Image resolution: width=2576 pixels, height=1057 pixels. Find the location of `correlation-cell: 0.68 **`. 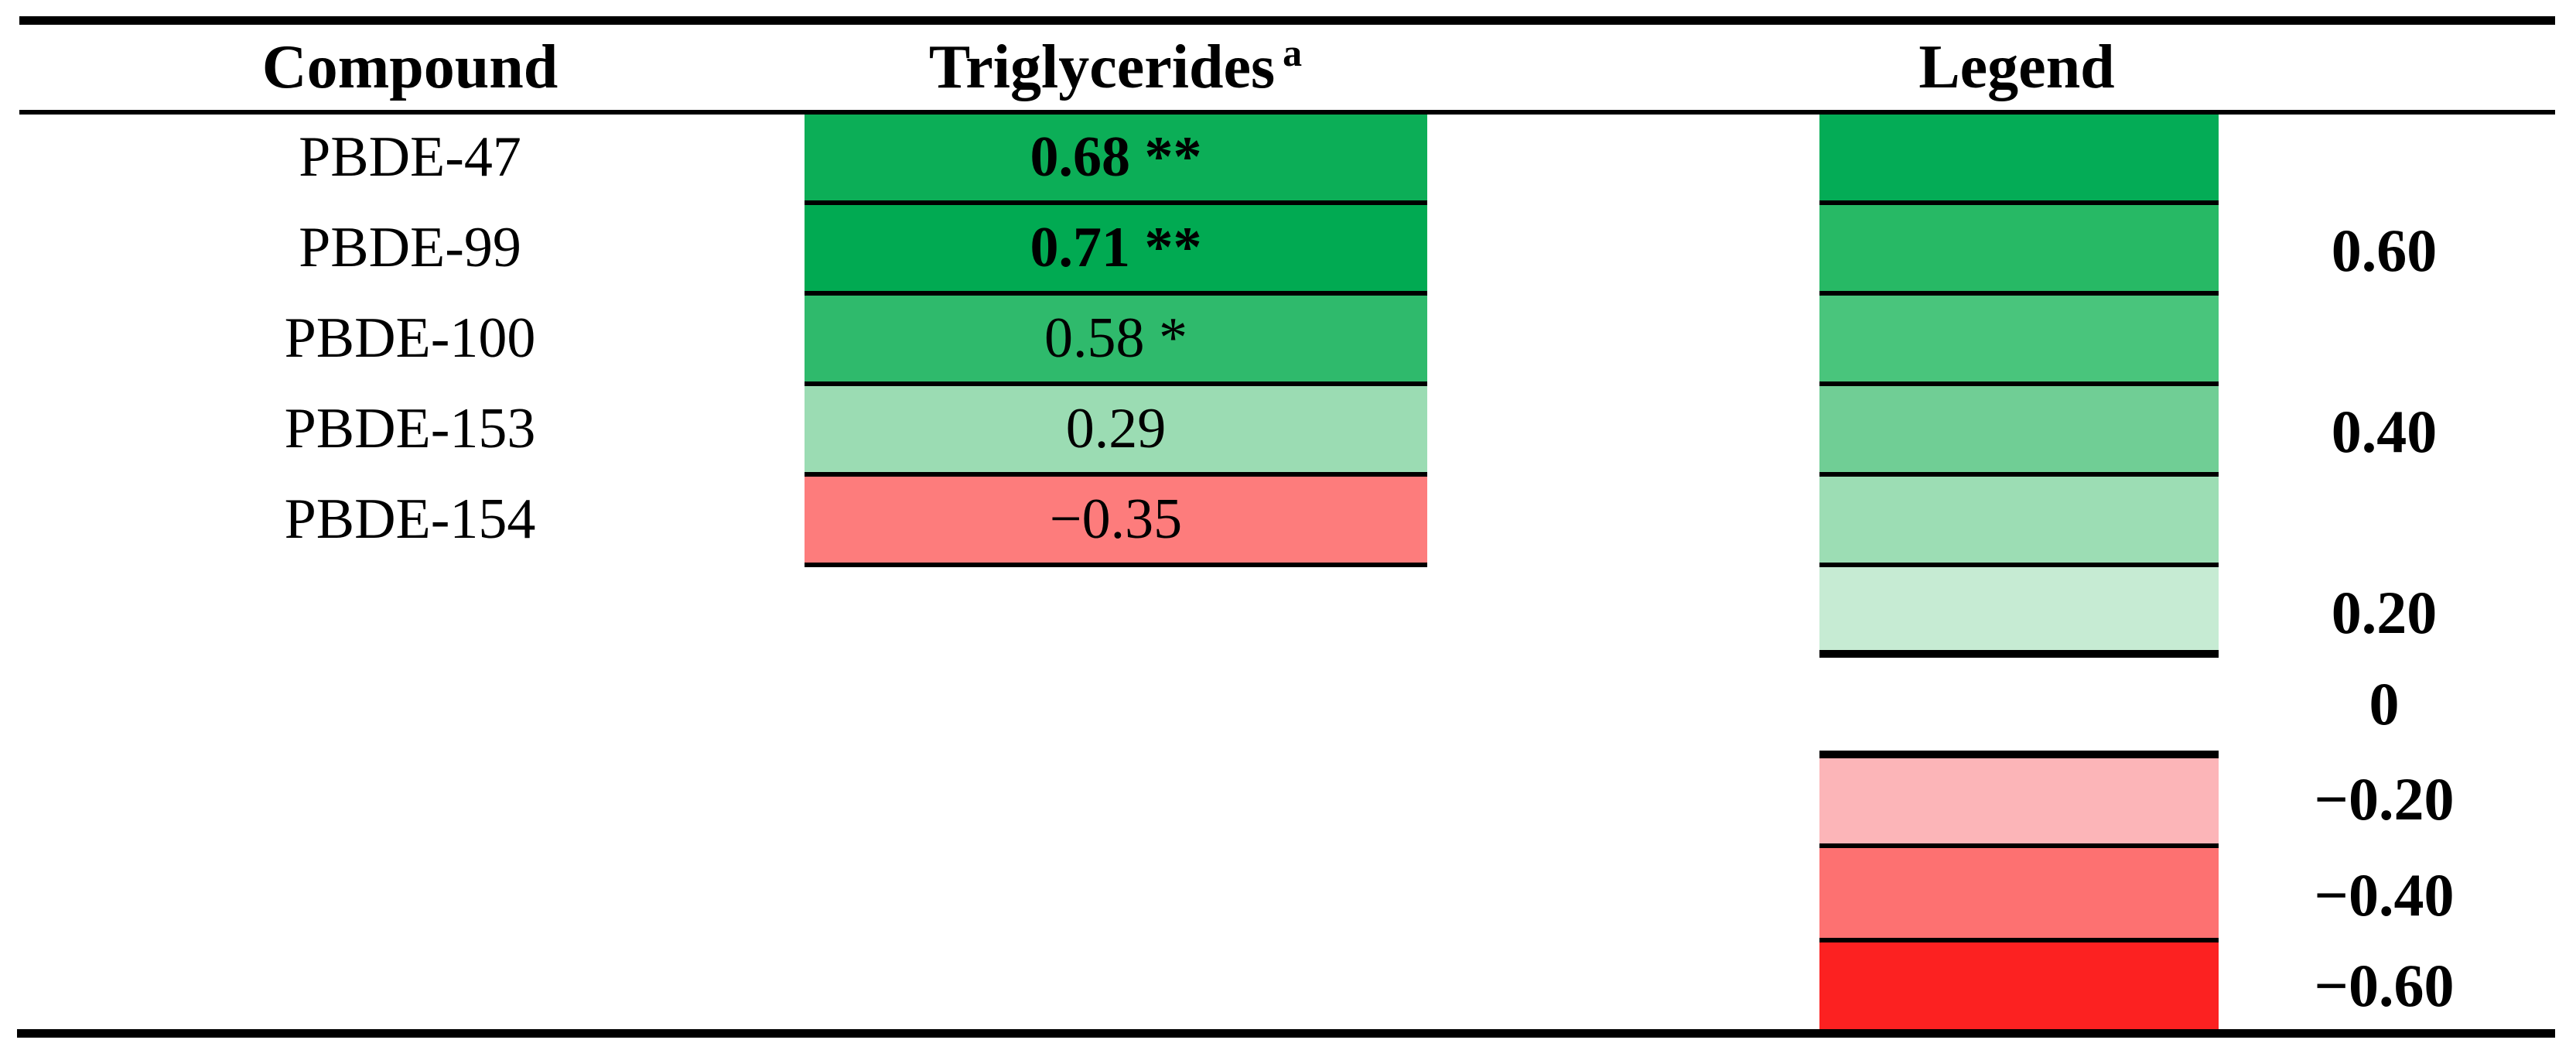

correlation-cell: 0.68 ** is located at coordinates (1116, 160).